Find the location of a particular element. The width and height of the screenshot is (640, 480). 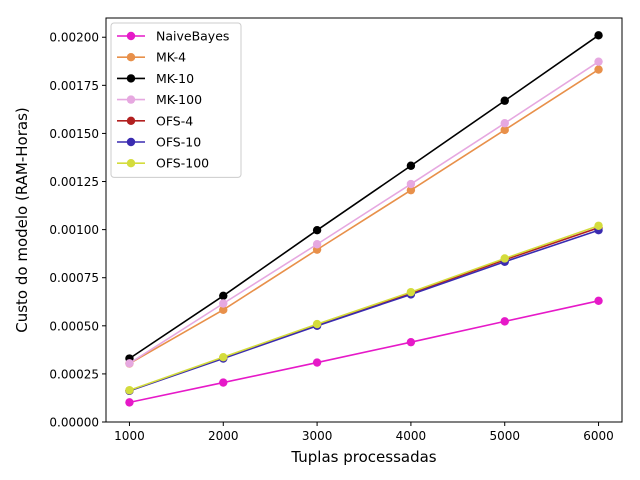

y-tick-label: 0.00150 is located at coordinates (74, 134).